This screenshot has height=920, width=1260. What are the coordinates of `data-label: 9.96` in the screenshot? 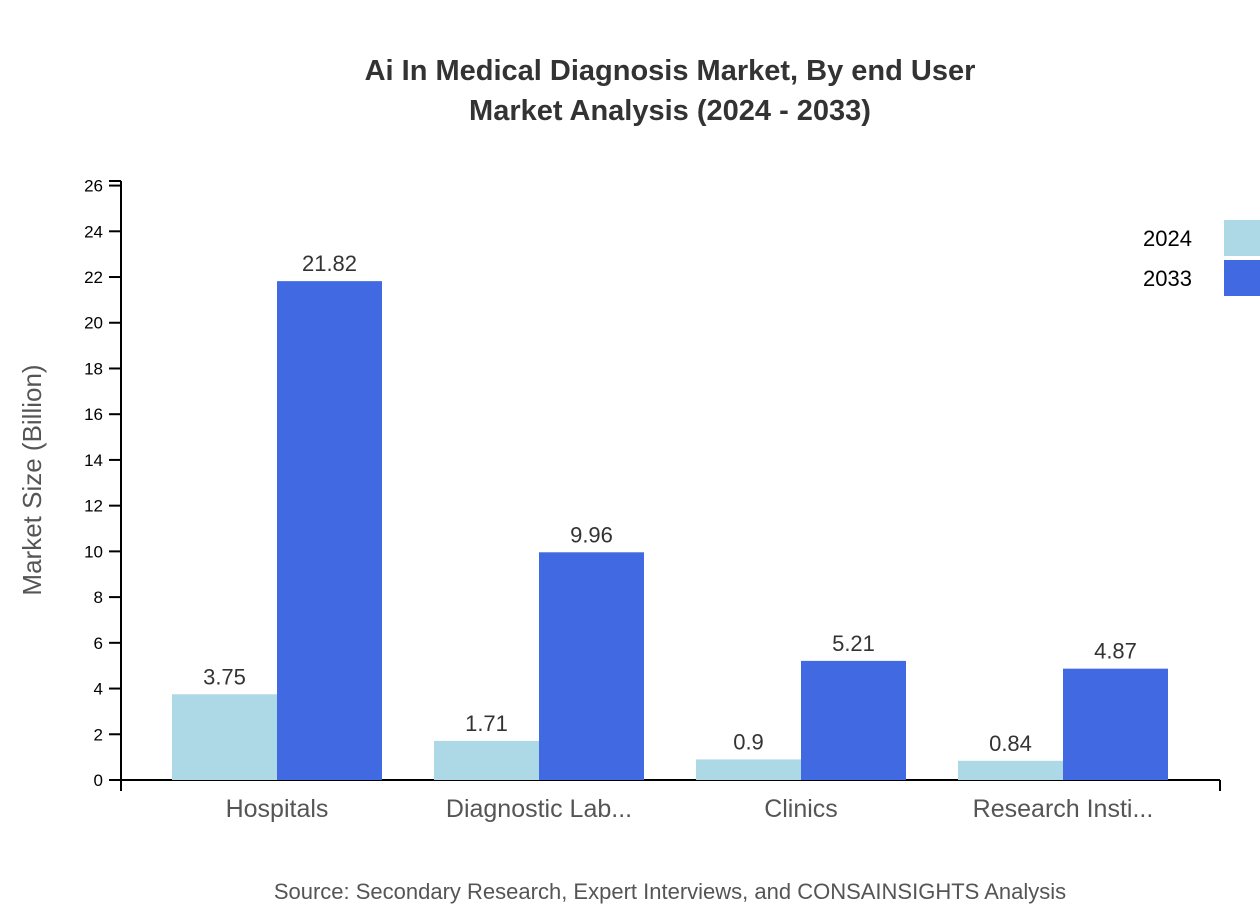 It's located at (591, 534).